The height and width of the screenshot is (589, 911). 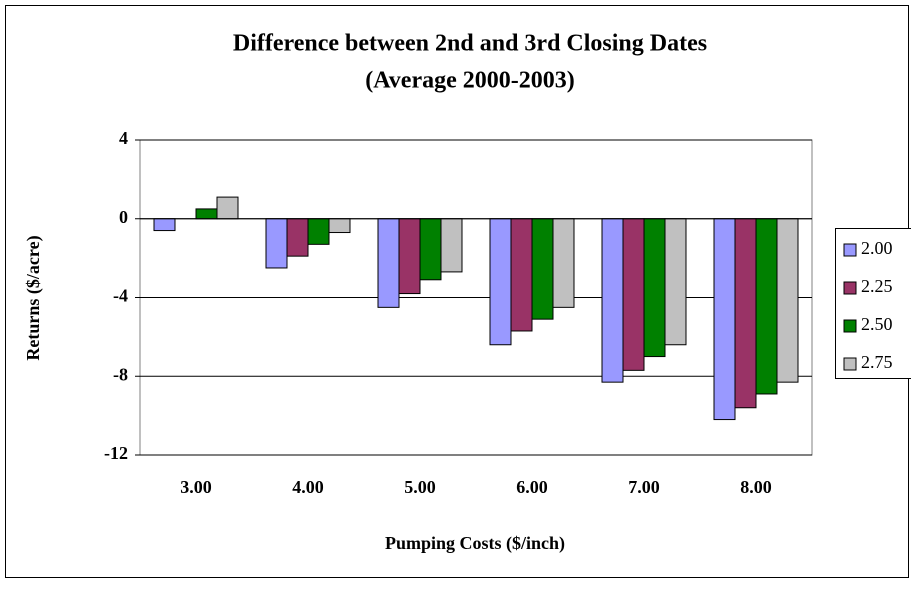 What do you see at coordinates (877, 248) in the screenshot?
I see `legend-label: 2.00` at bounding box center [877, 248].